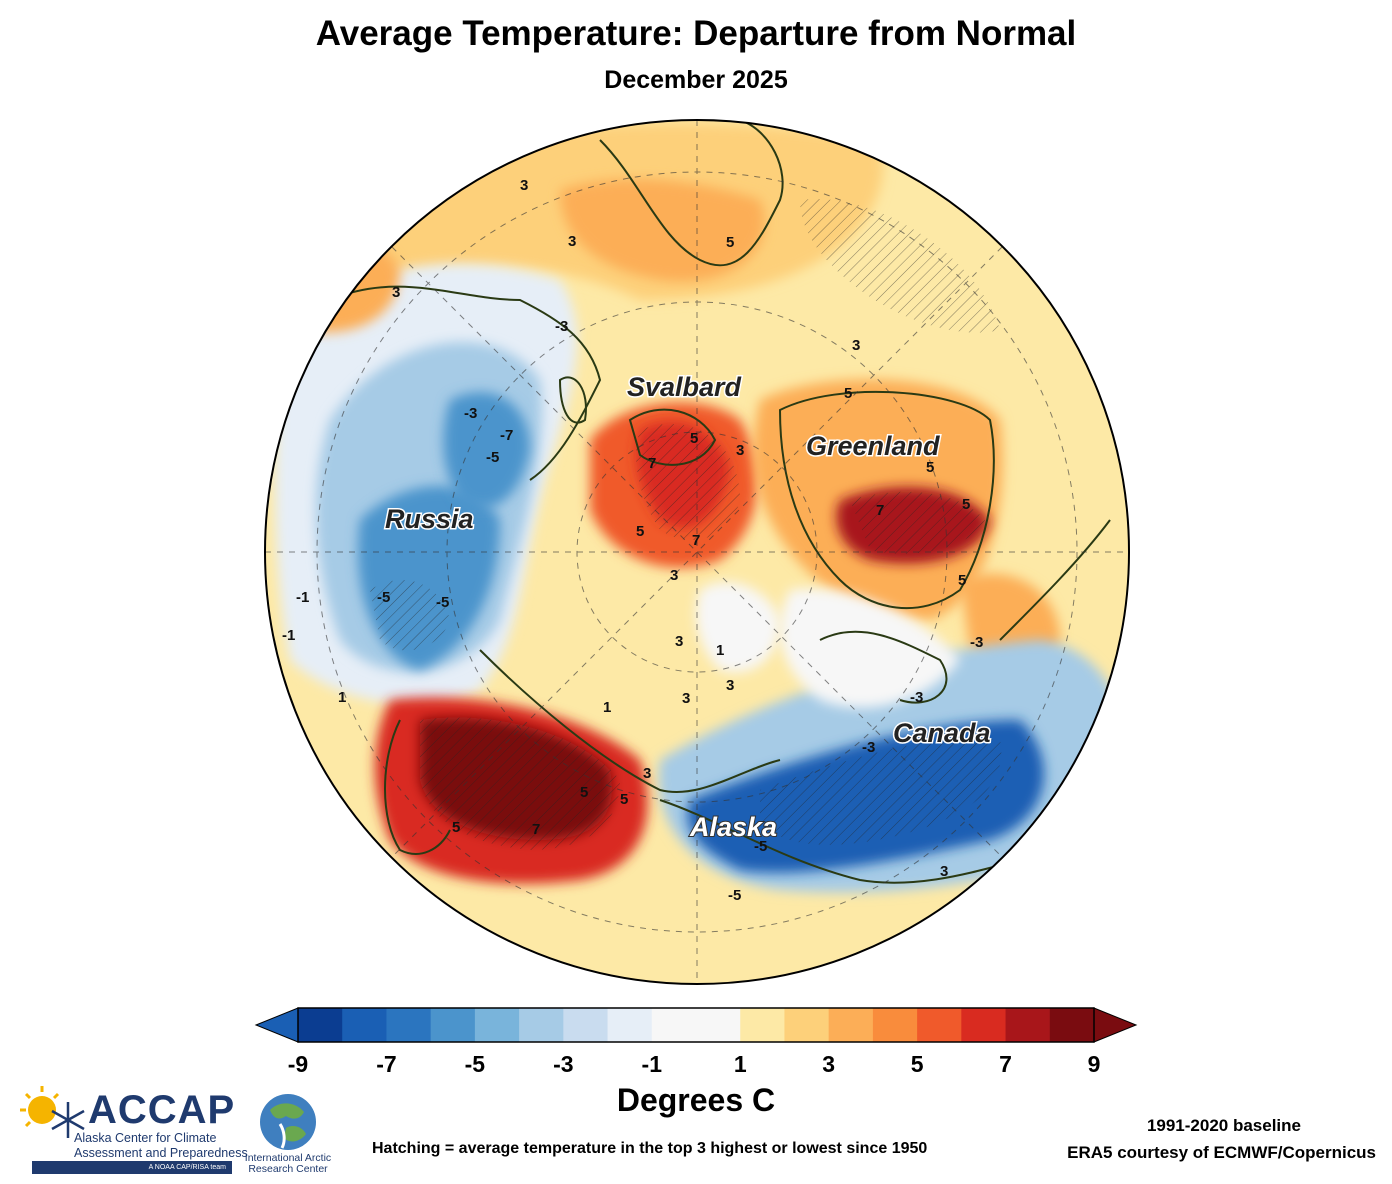 This screenshot has height=1184, width=1392. I want to click on data-credit: ERA5 courtesy of ECMWF/Copernicus, so click(1221, 1152).